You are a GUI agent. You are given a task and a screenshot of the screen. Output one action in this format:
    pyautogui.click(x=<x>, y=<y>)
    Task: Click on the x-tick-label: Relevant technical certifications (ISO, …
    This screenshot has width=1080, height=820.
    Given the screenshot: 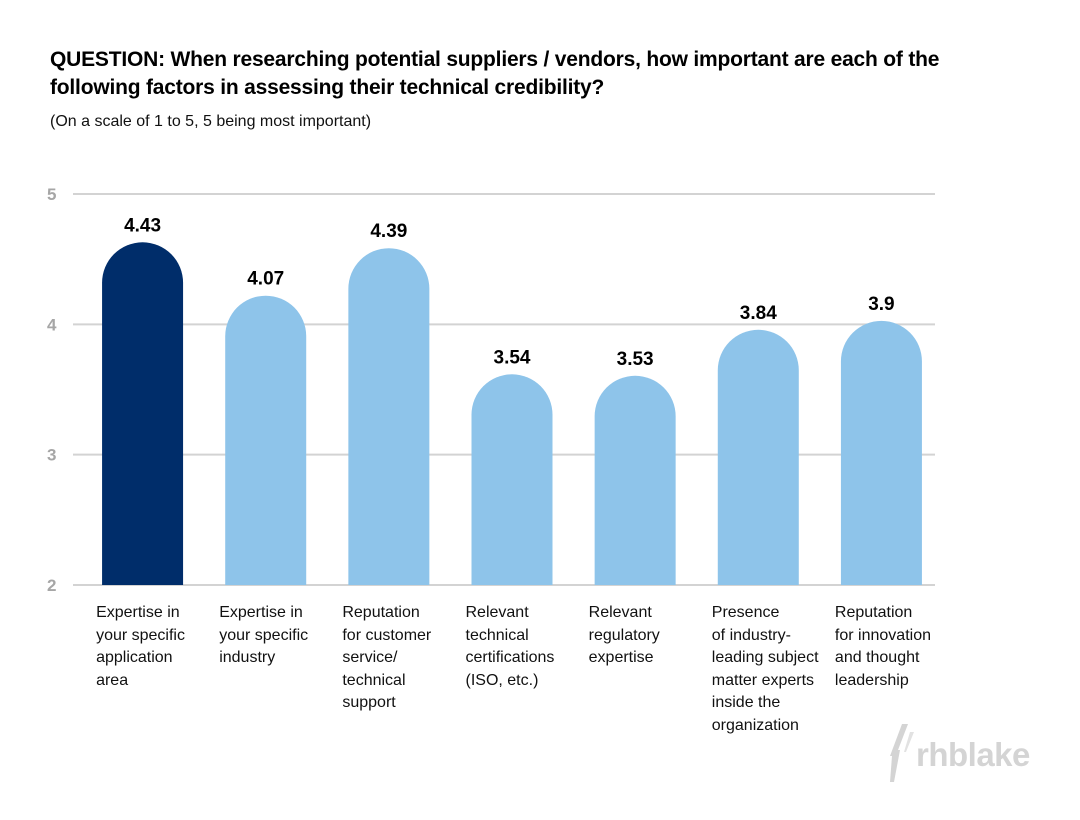 What is the action you would take?
    pyautogui.click(x=510, y=646)
    